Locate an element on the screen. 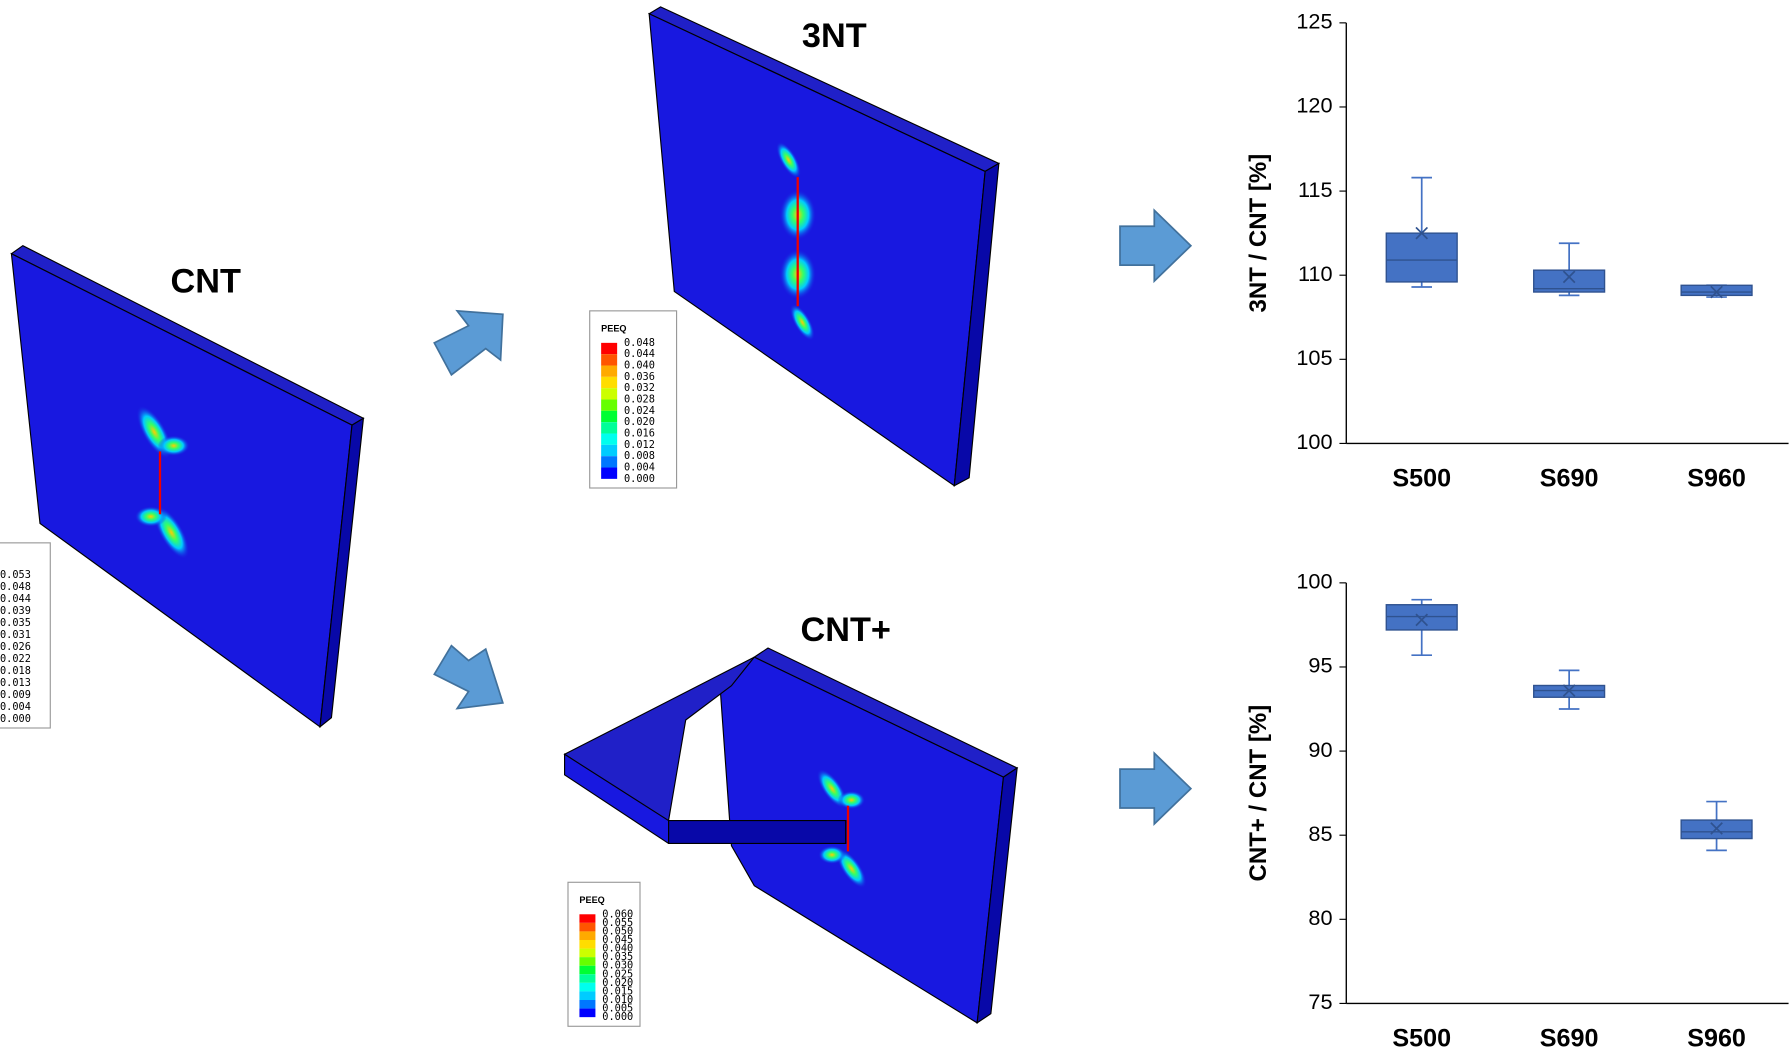  y-tick-label: 90 is located at coordinates (1320, 749).